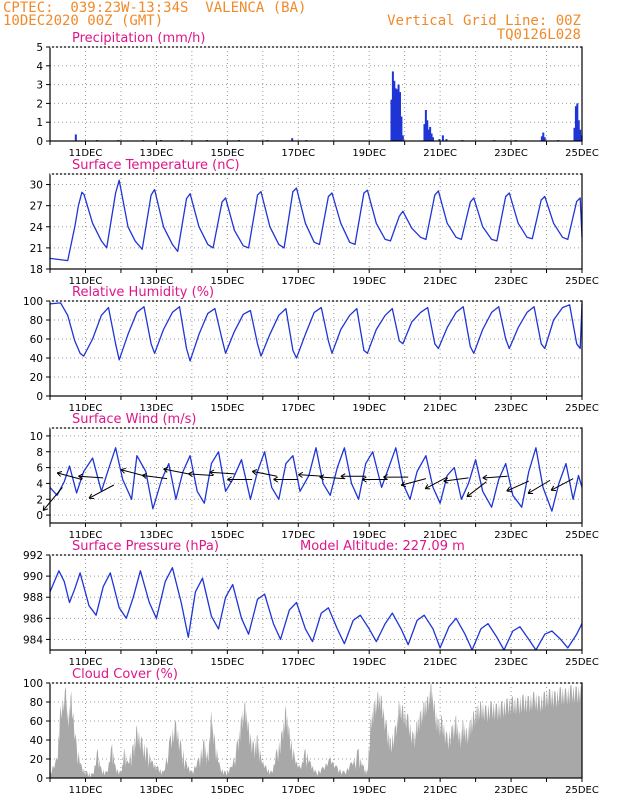 The image size is (618, 800). Describe the element at coordinates (145, 546) in the screenshot. I see `pres-title: Surface Pressure (hPa)` at that location.